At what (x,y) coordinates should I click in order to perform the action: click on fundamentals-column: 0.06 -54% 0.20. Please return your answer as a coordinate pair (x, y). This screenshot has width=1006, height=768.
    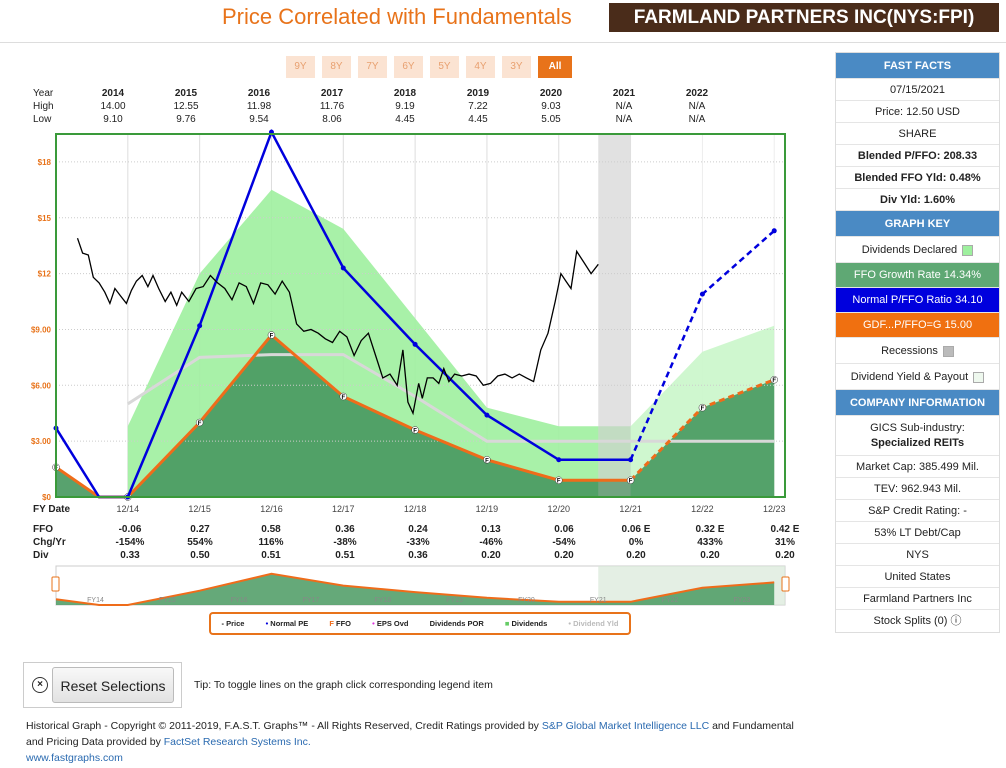
    Looking at the image, I should click on (564, 542).